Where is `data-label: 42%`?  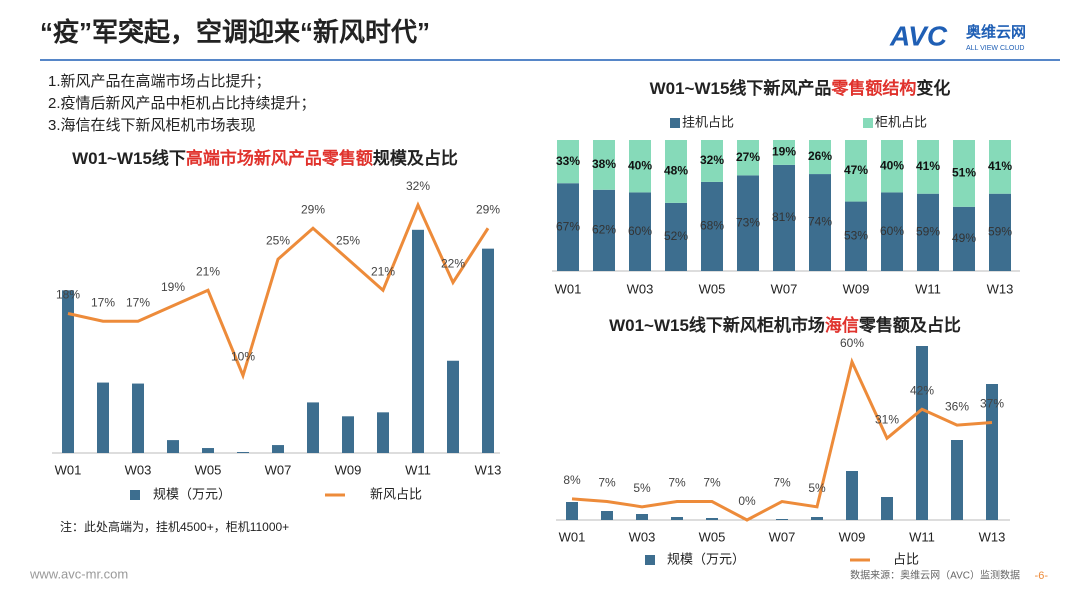 data-label: 42% is located at coordinates (922, 390).